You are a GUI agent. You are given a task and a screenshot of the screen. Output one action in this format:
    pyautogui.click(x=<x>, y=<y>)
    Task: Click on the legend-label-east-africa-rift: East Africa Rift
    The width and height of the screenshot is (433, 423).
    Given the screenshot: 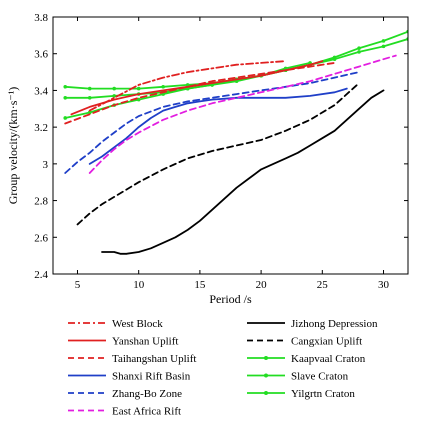 What is the action you would take?
    pyautogui.click(x=146, y=412)
    